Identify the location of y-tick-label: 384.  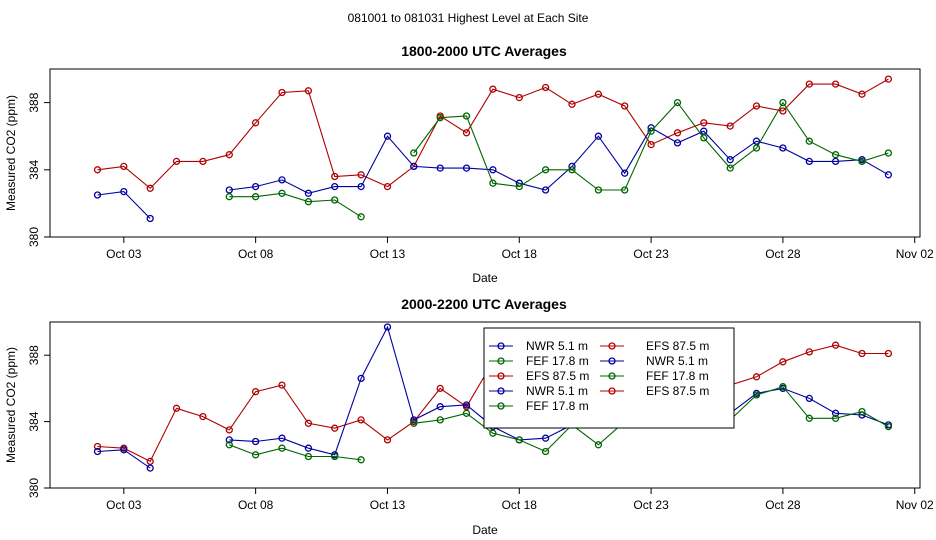
(34, 421).